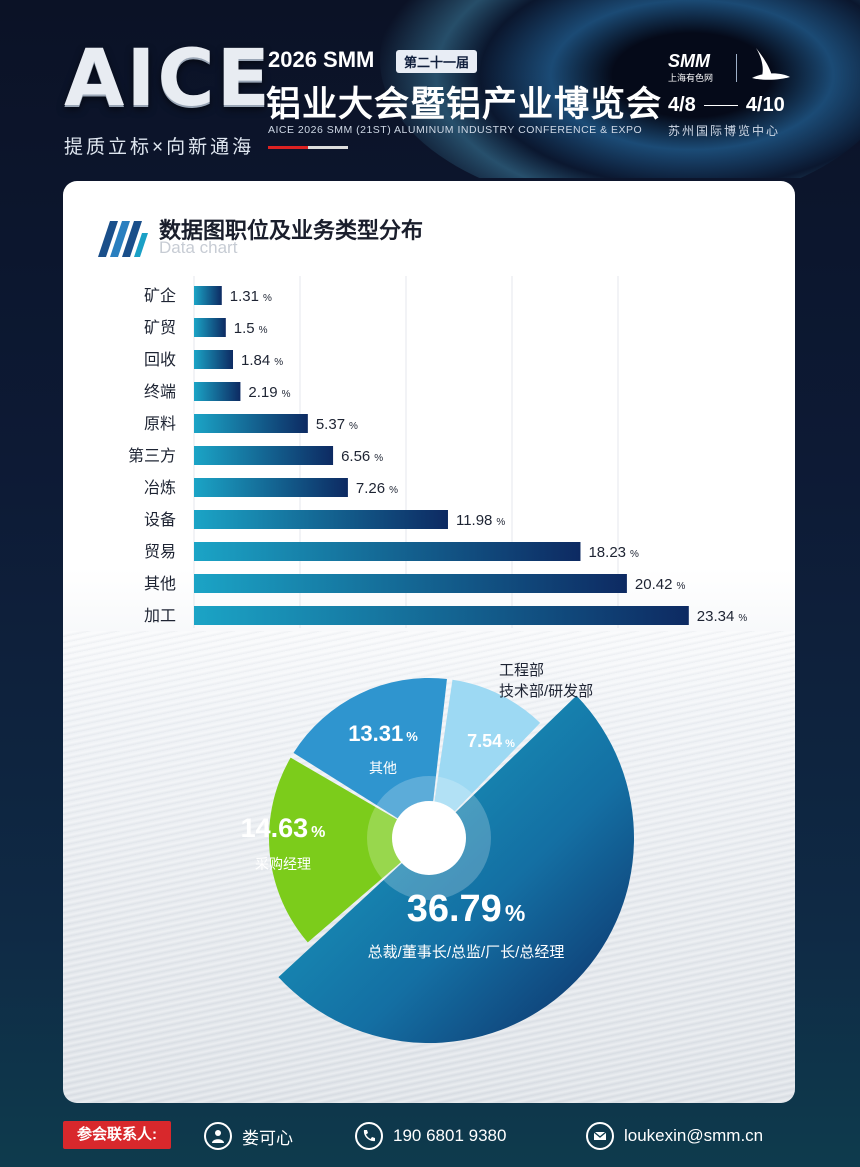  Describe the element at coordinates (720, 105) in the screenshot. I see `date-dash` at that location.